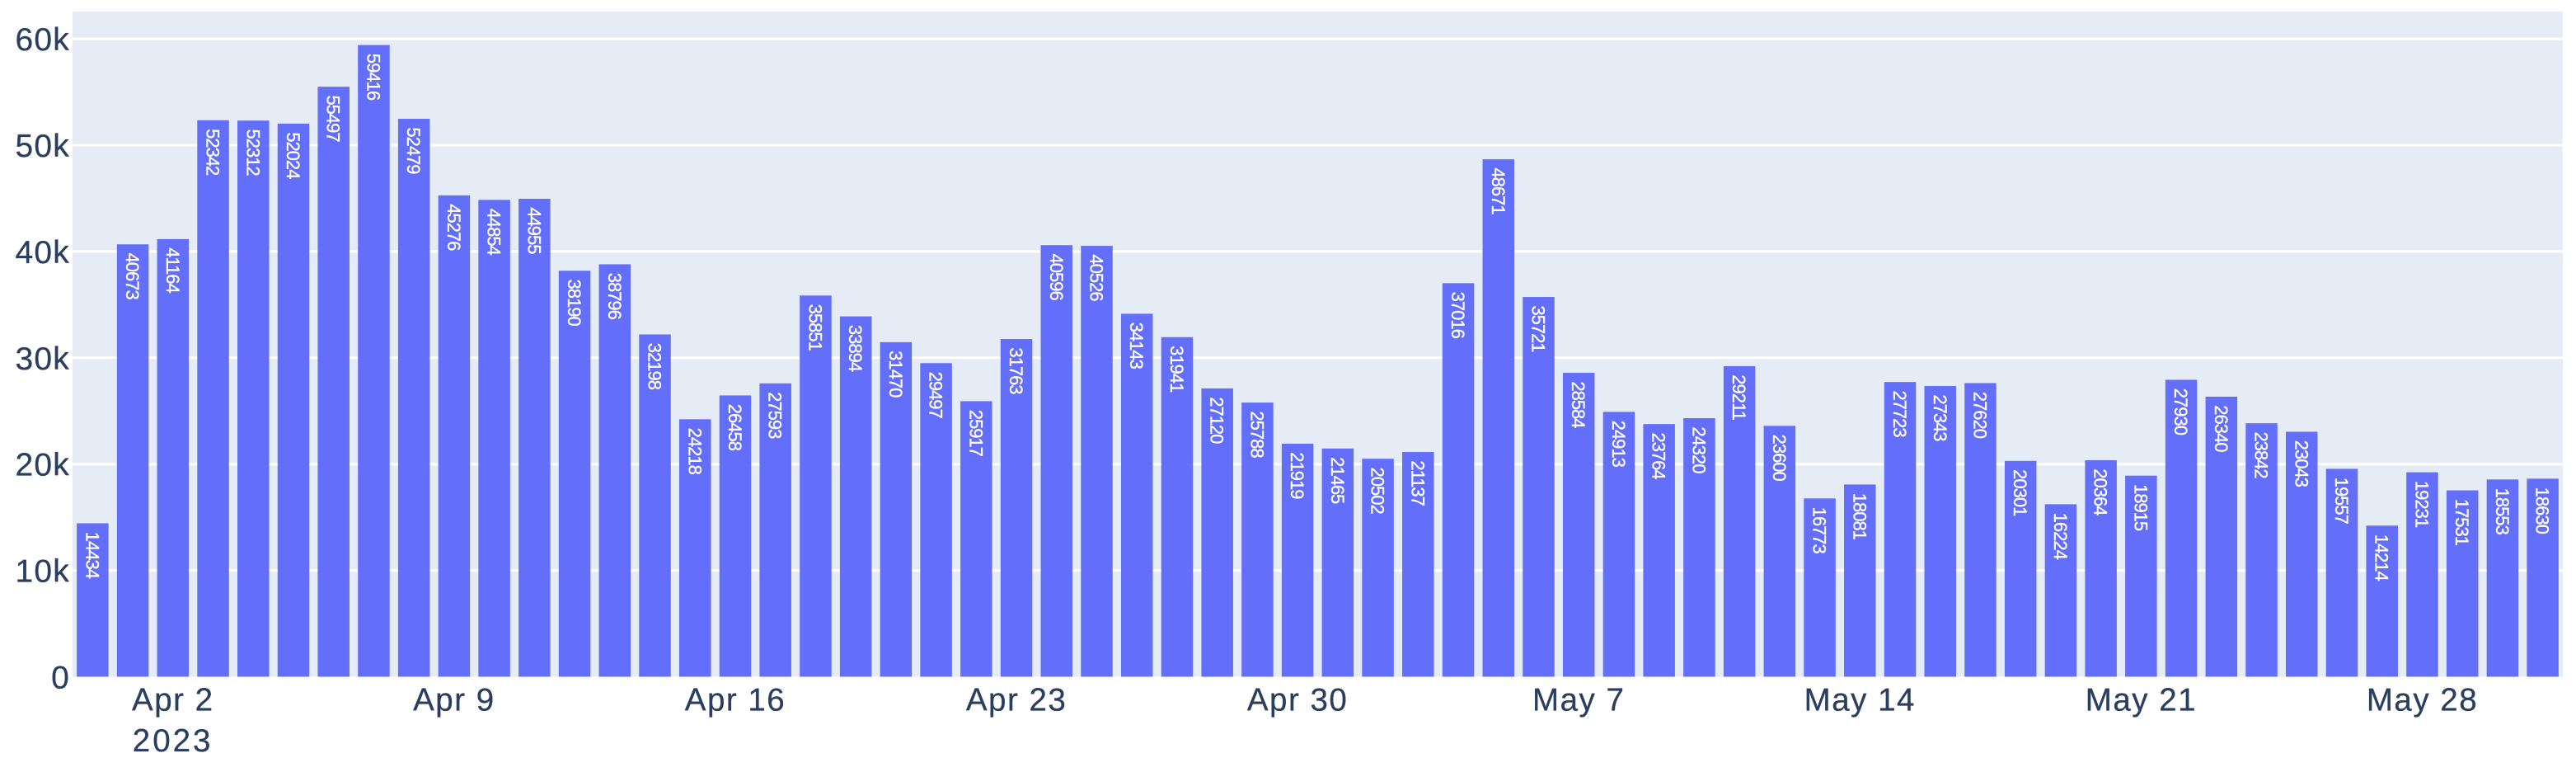 The image size is (2576, 772). I want to click on svg-text: Apr 9, so click(454, 700).